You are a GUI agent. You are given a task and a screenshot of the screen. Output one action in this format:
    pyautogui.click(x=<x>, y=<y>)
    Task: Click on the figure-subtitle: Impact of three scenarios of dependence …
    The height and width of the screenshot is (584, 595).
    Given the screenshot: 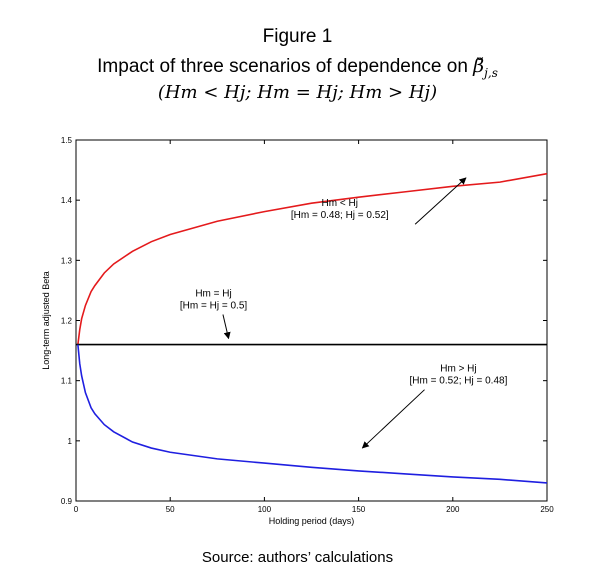 What is the action you would take?
    pyautogui.click(x=297, y=67)
    